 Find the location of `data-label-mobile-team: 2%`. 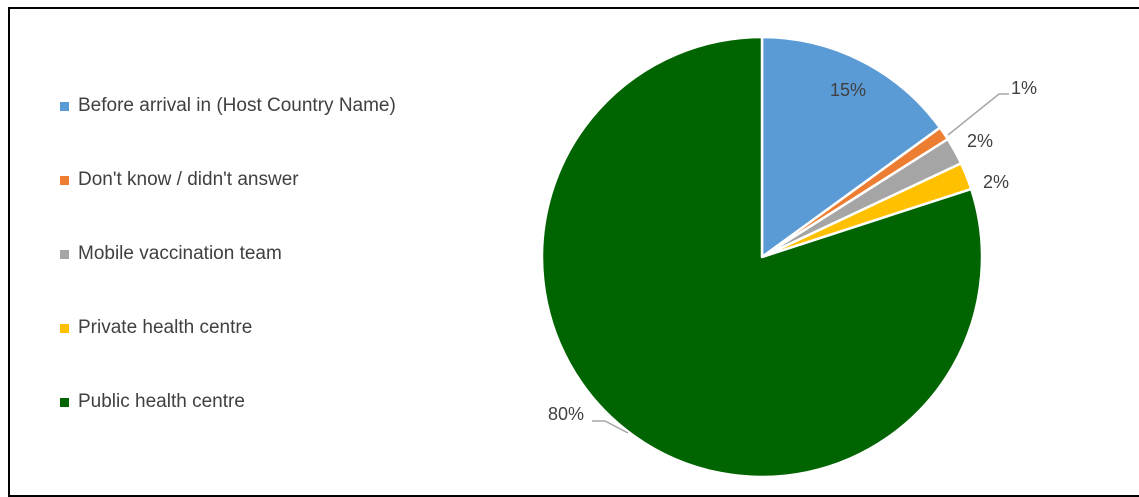

data-label-mobile-team: 2% is located at coordinates (980, 141).